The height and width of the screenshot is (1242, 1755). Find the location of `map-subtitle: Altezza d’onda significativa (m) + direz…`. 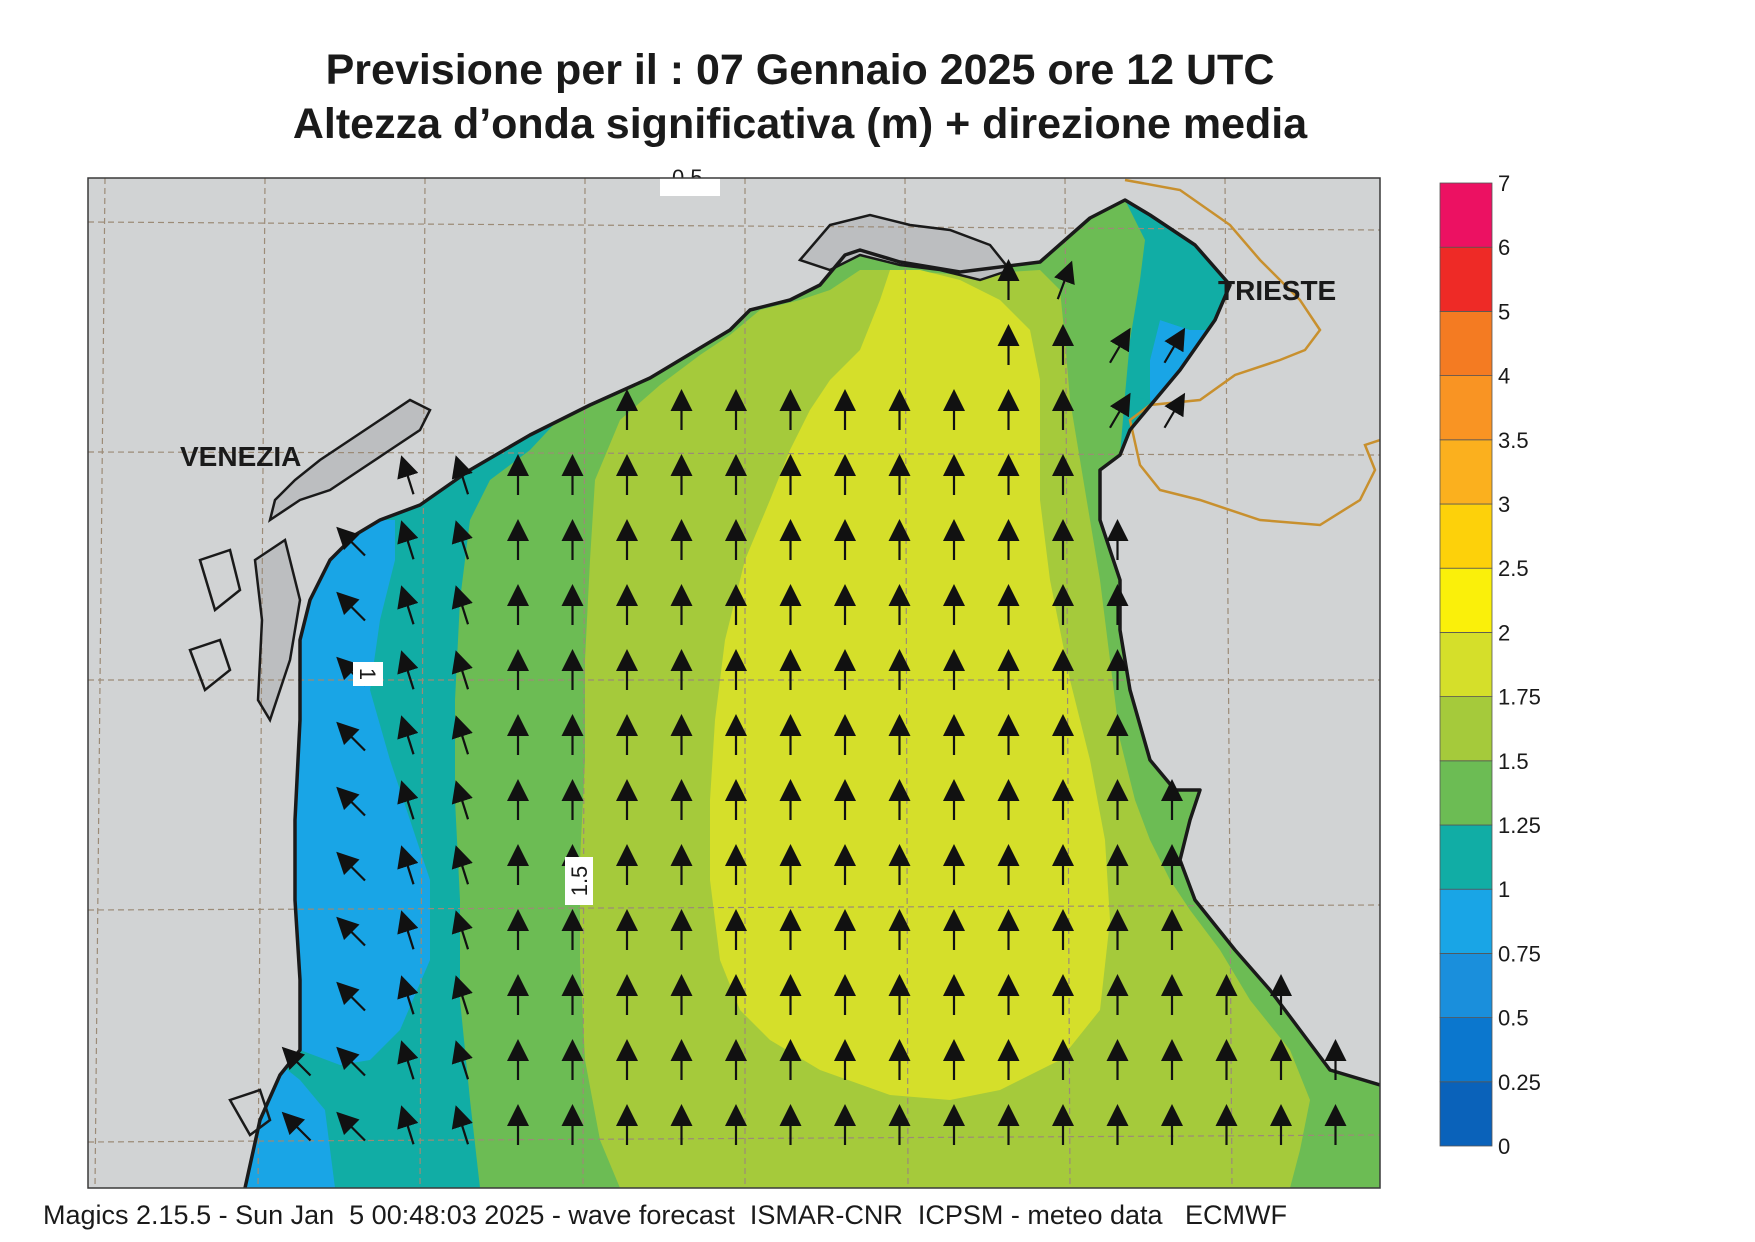

map-subtitle: Altezza d’onda significativa (m) + direz… is located at coordinates (800, 124).